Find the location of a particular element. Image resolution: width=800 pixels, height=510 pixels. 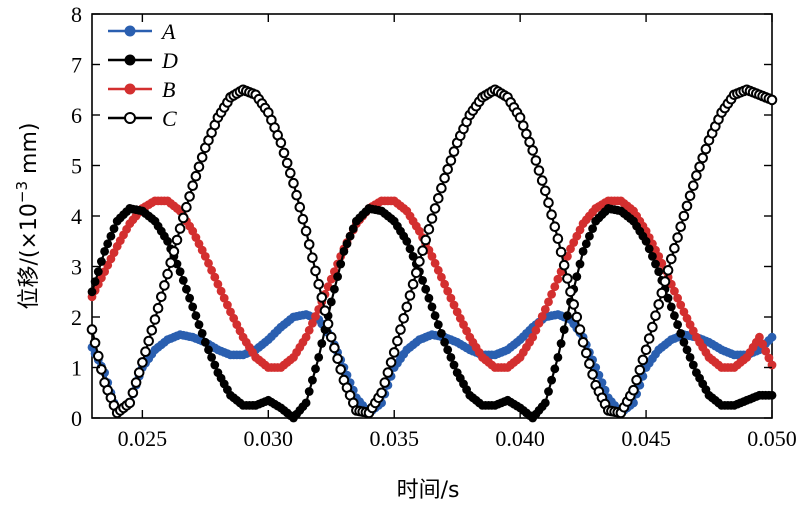

legend-label-D: D is located at coordinates (169, 60).